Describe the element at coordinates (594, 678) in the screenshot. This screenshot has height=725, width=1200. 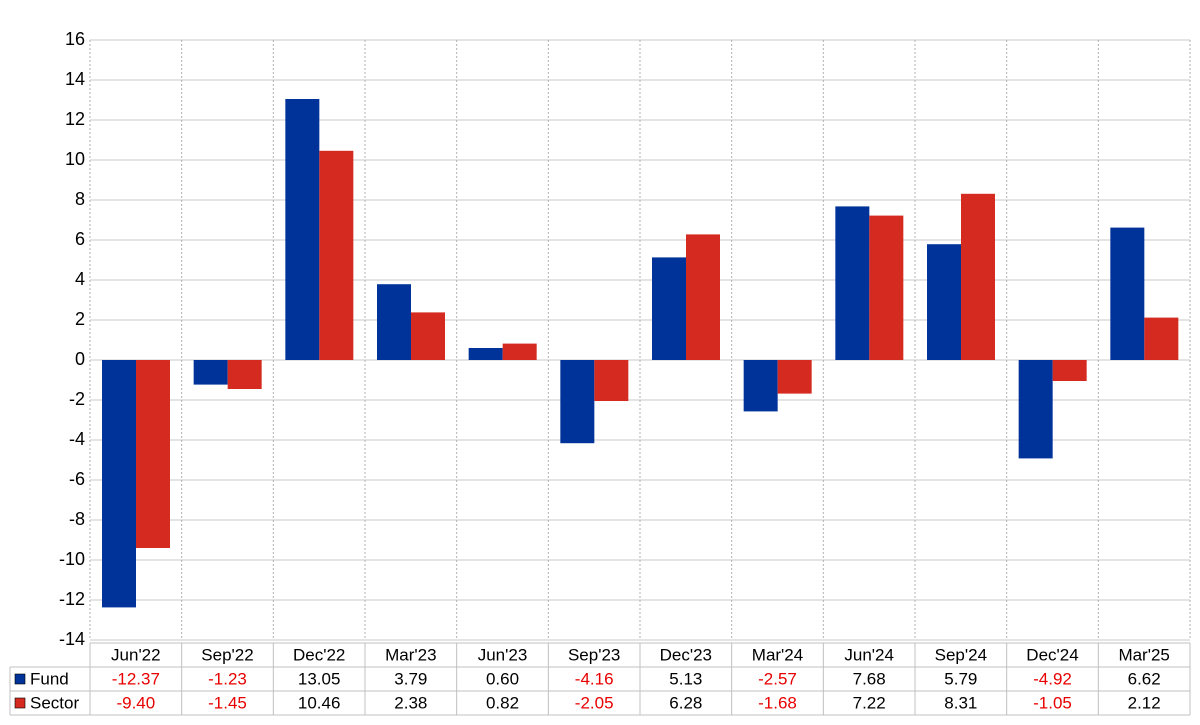
I see `table-value: -4.16` at that location.